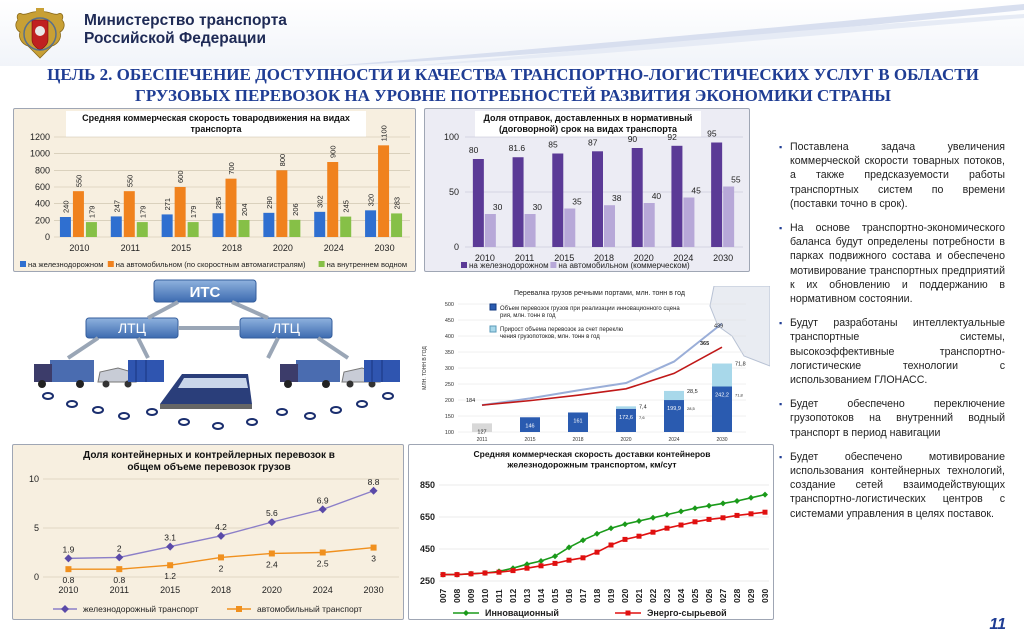  Describe the element at coordinates (736, 180) in the screenshot. I see `bar-value-label: 55` at that location.